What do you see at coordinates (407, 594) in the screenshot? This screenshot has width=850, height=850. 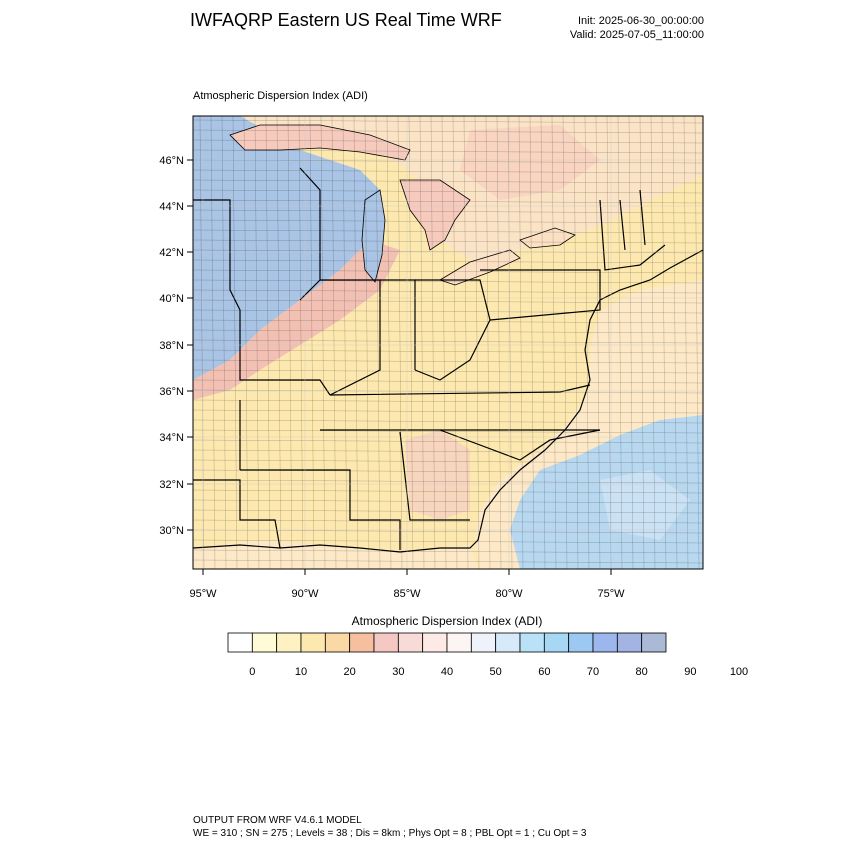 I see `lon-label: 85°W` at bounding box center [407, 594].